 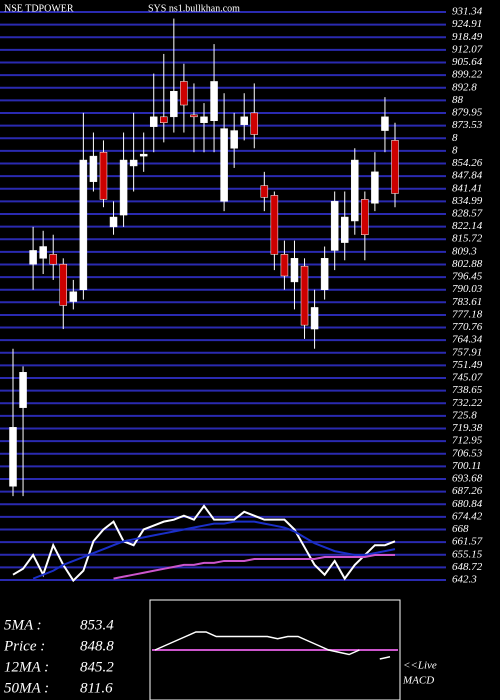 I want to click on y-tick-label: 892.8, so click(x=464, y=87).